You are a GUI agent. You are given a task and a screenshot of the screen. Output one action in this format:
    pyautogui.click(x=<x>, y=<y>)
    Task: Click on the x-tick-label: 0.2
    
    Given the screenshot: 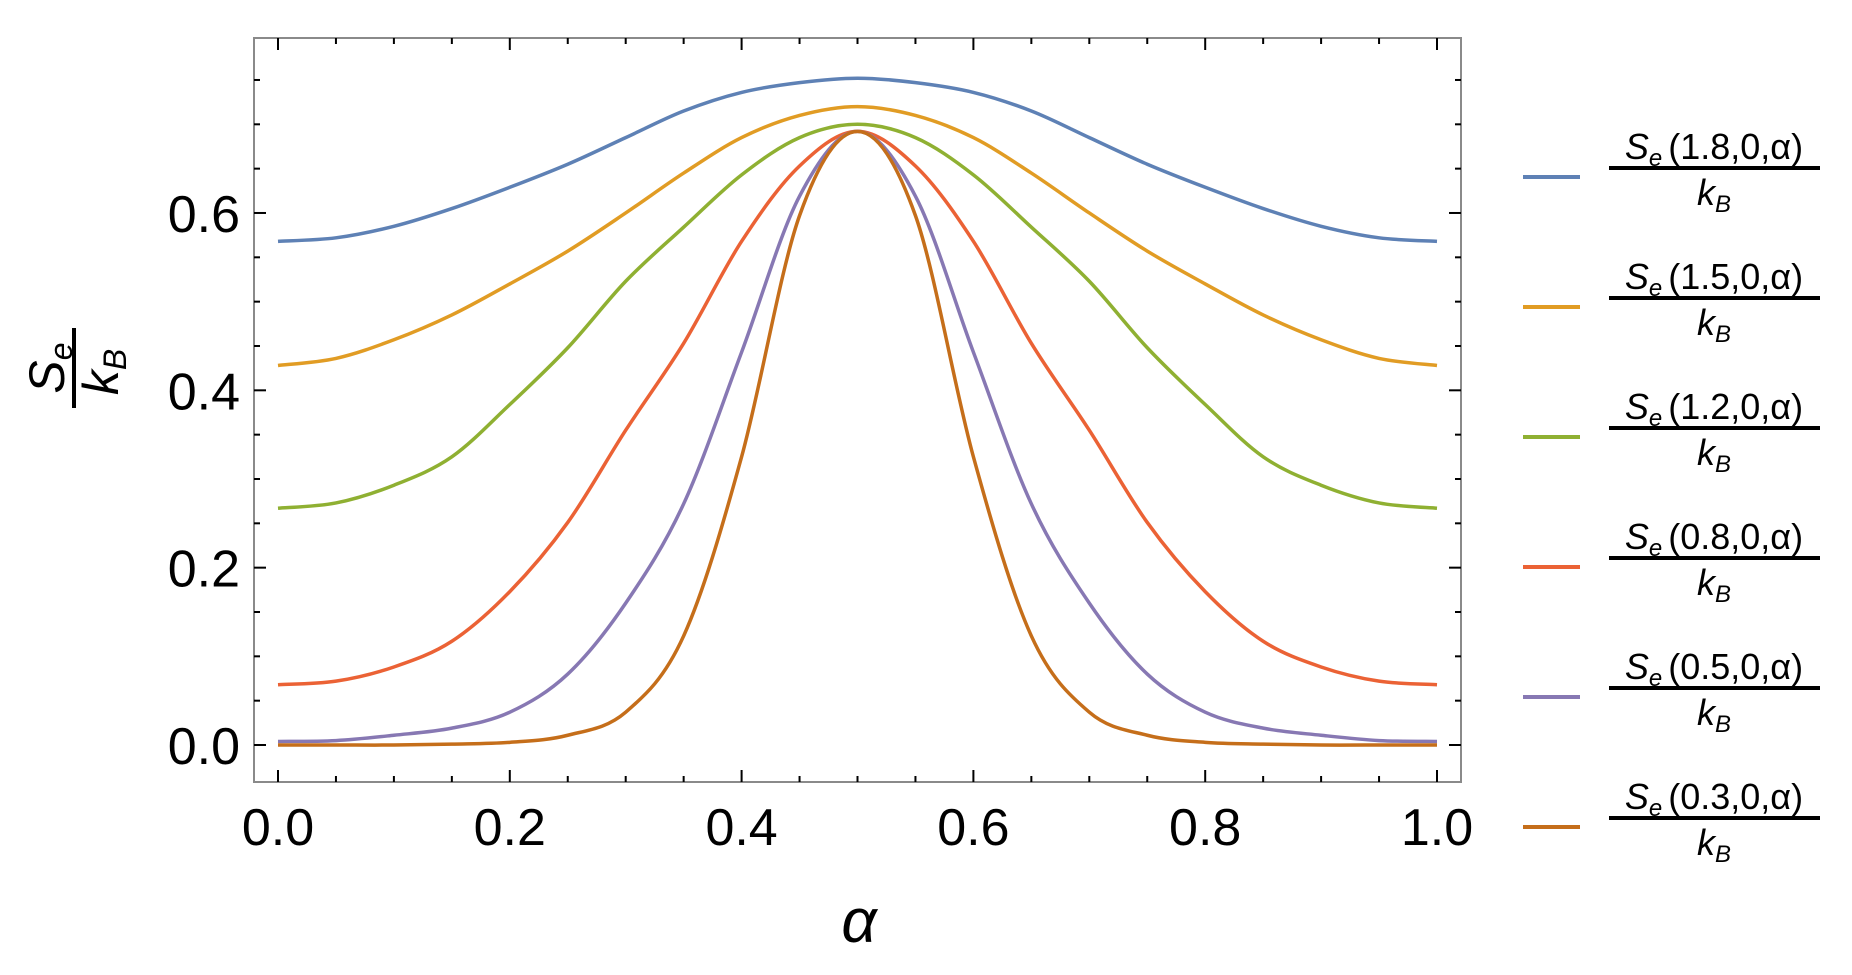 What is the action you would take?
    pyautogui.click(x=510, y=828)
    